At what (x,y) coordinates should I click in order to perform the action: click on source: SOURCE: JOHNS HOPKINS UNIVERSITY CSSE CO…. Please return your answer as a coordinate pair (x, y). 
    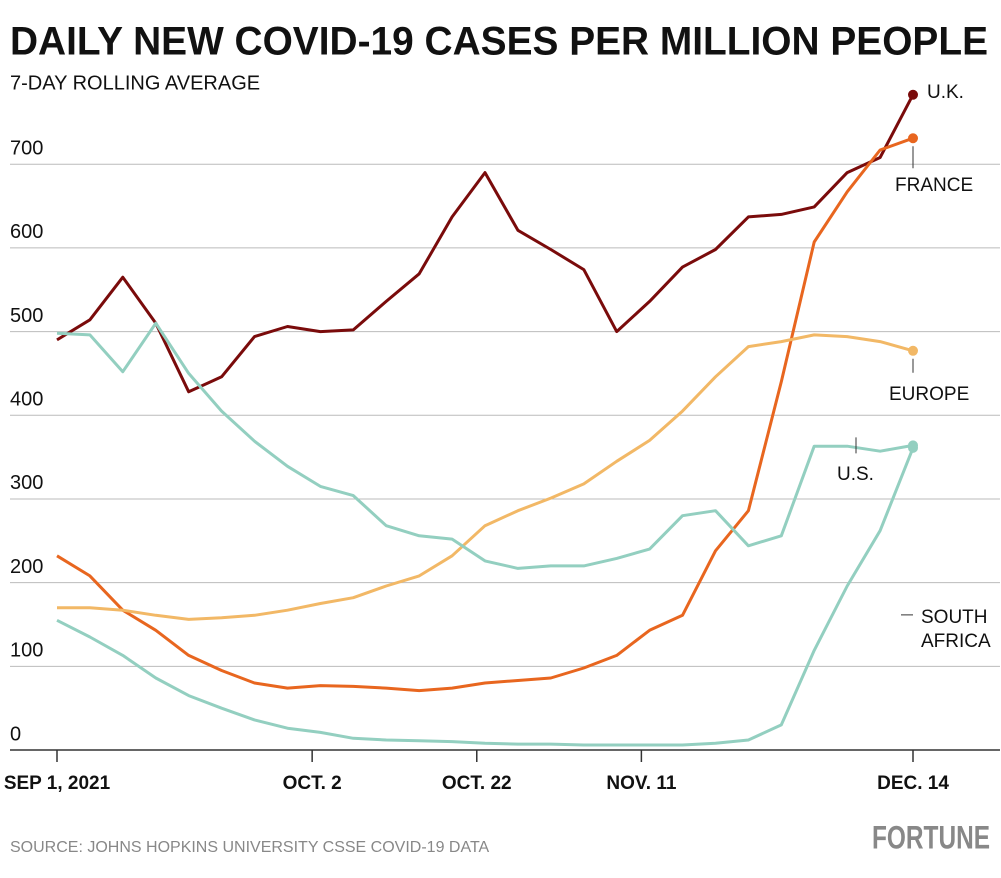
    Looking at the image, I should click on (250, 847).